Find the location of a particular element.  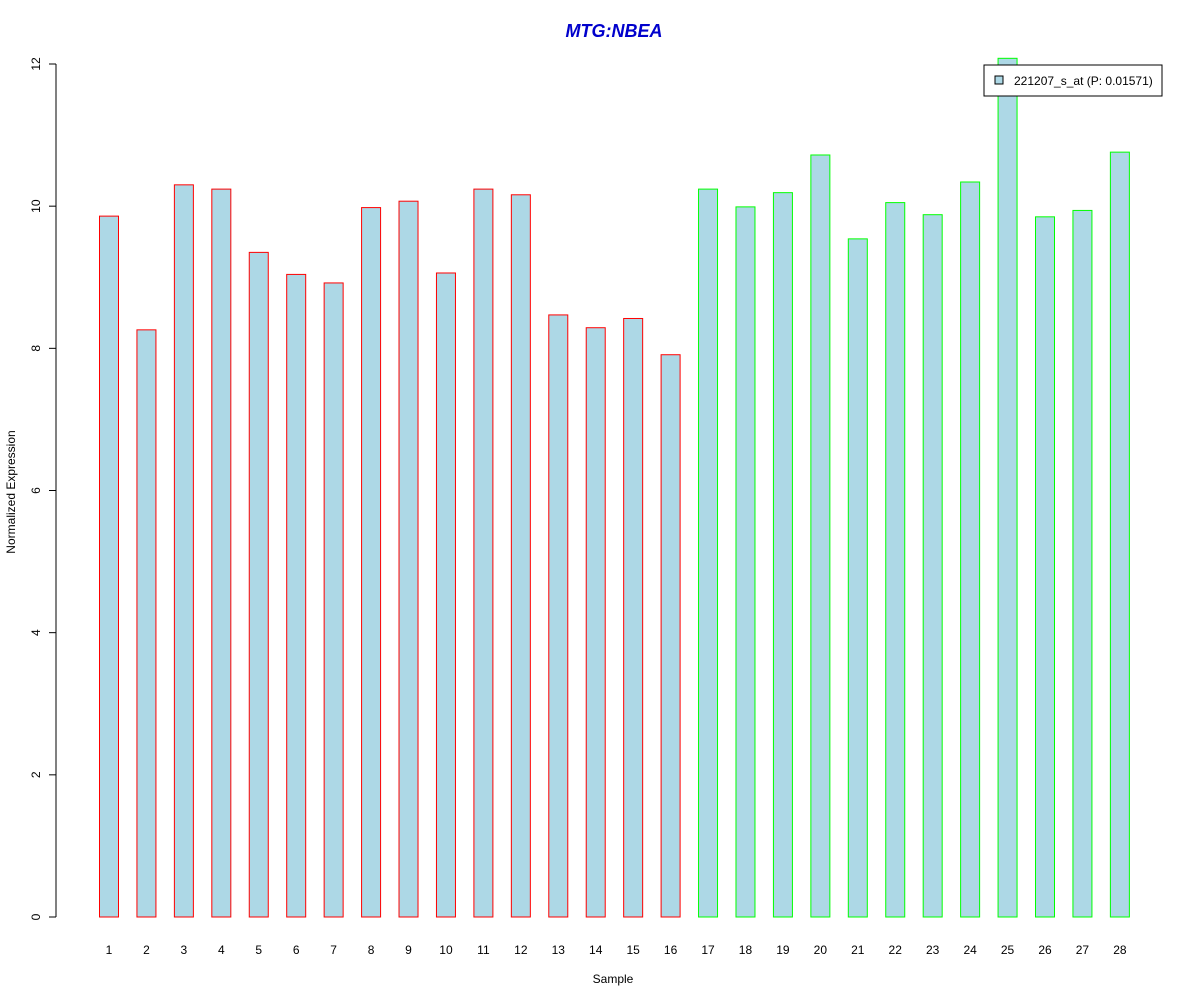

legend: 221207_s_at (P: 0.01571) is located at coordinates (1073, 80).